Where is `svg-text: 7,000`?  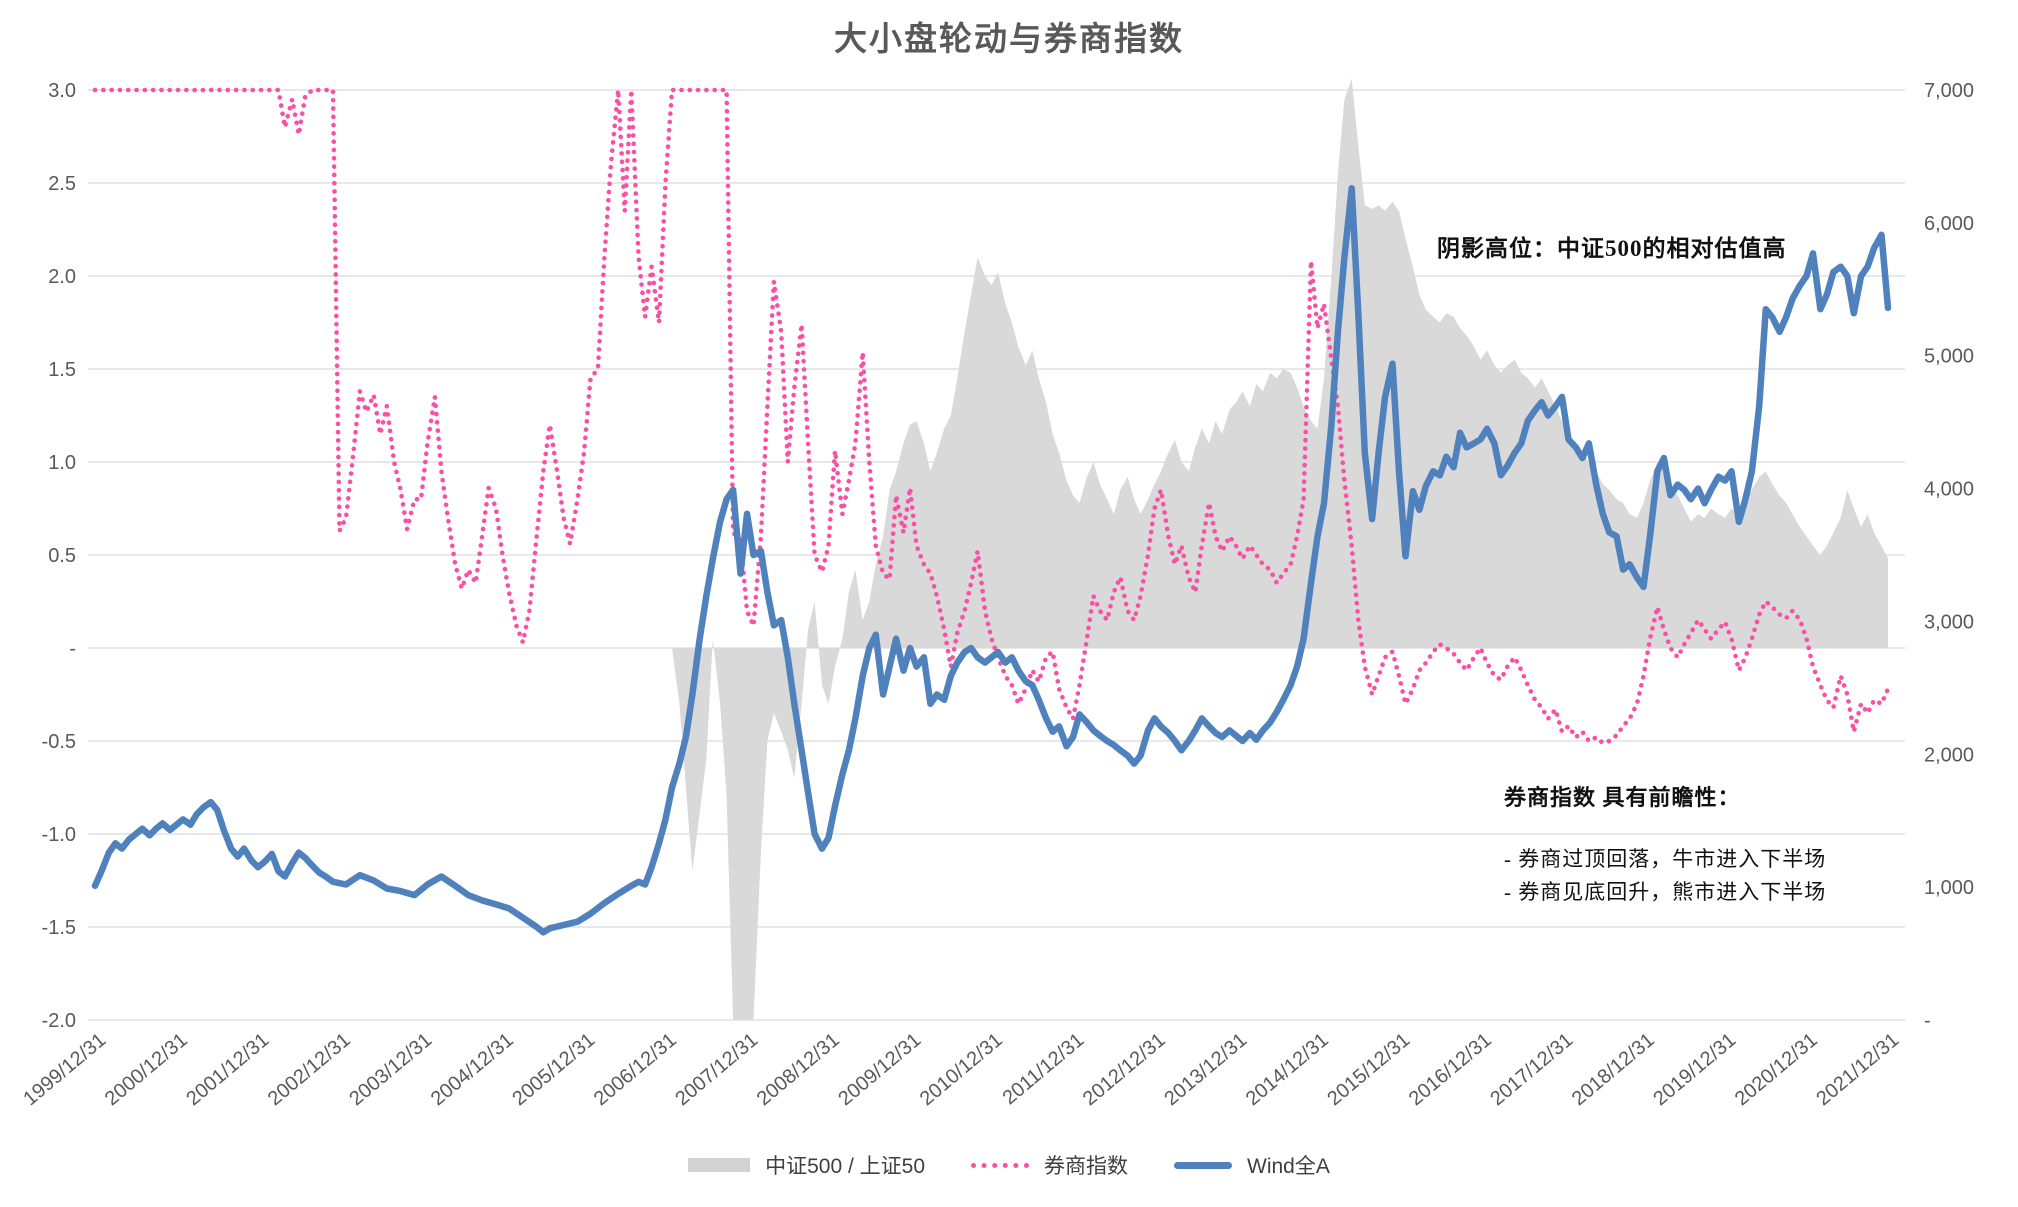 svg-text: 7,000 is located at coordinates (1949, 91).